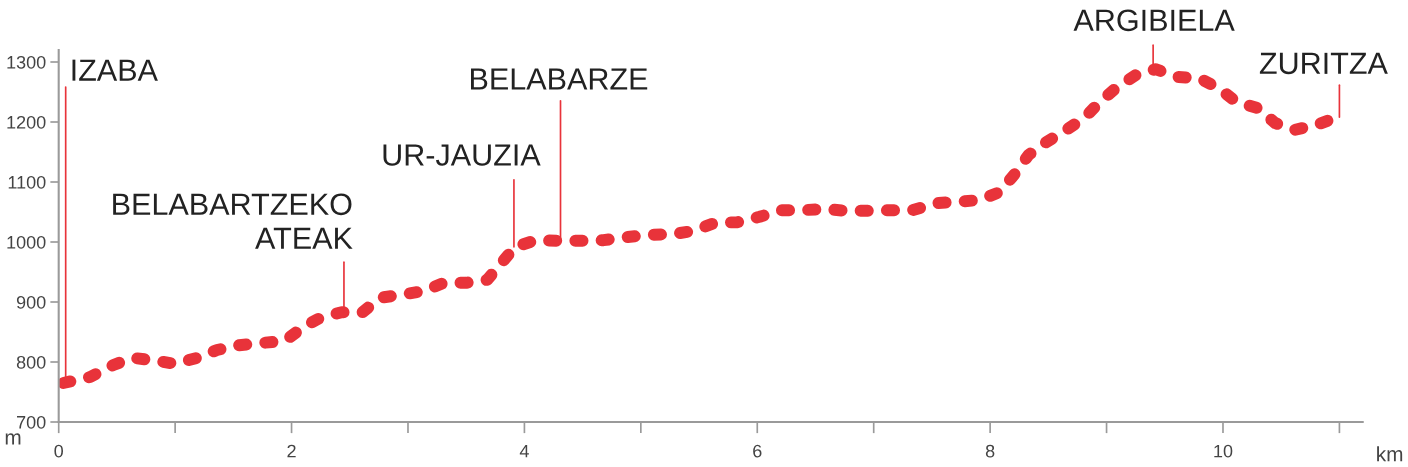  I want to click on annotation: ARGIBIELA, so click(1154, 20).